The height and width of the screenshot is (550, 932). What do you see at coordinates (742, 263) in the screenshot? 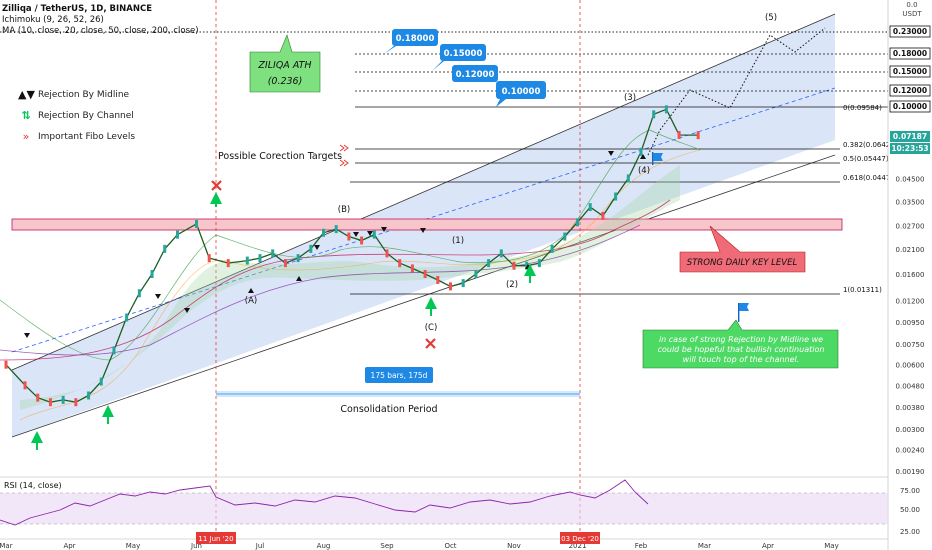
I see `key-level-label: STRONG DAILY KEY LEVEL` at bounding box center [742, 263].